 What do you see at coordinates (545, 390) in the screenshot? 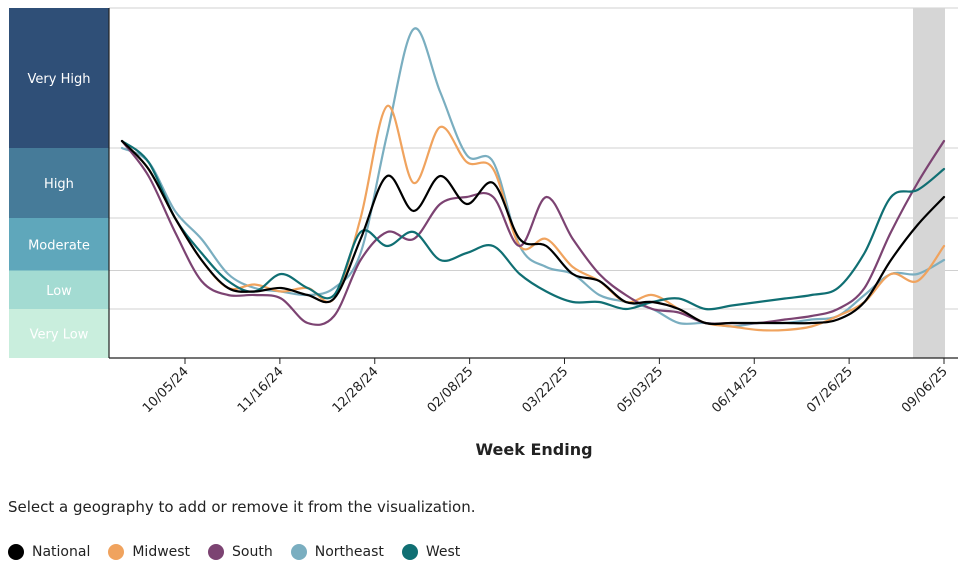
I see `x-tick-label: 03/22/25` at bounding box center [545, 390].